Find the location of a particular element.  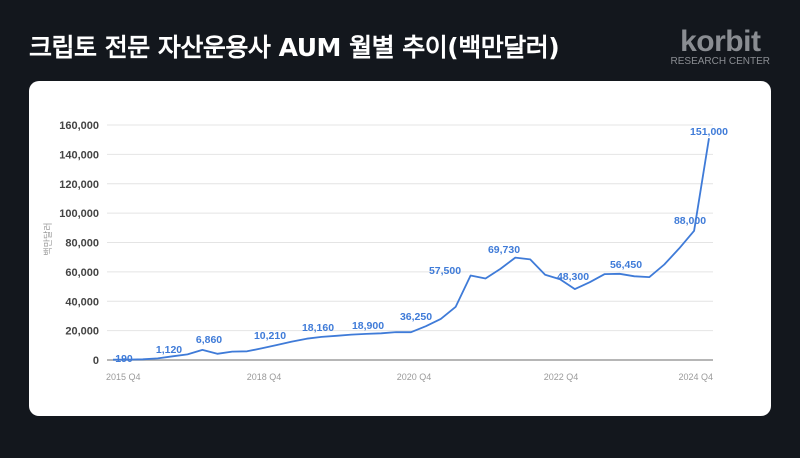

brand-subtitle: RESEARCH CENTER is located at coordinates (720, 61).